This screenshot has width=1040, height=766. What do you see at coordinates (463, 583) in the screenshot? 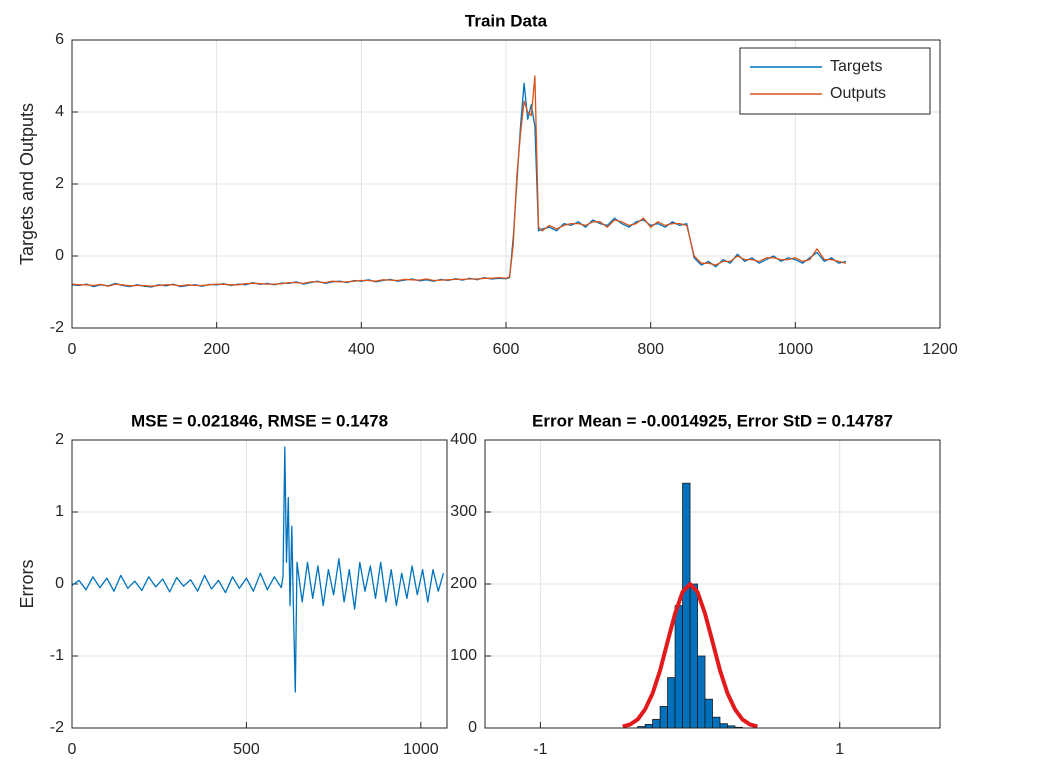
I see `y-tick-label: 200` at bounding box center [463, 583].